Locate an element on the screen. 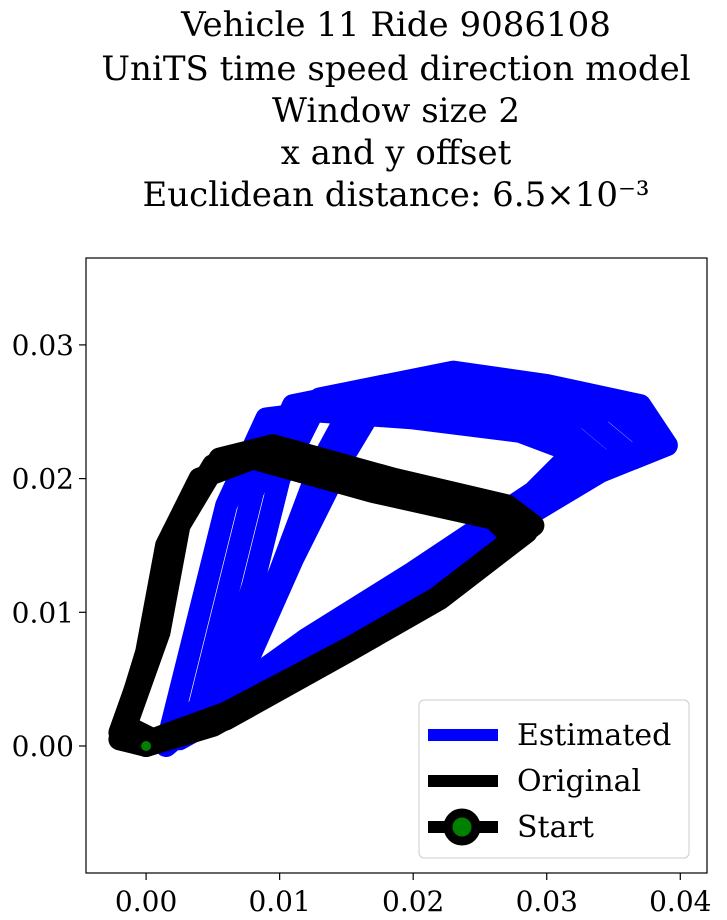  title-line-2: UniTS time speed direction model is located at coordinates (395, 69).